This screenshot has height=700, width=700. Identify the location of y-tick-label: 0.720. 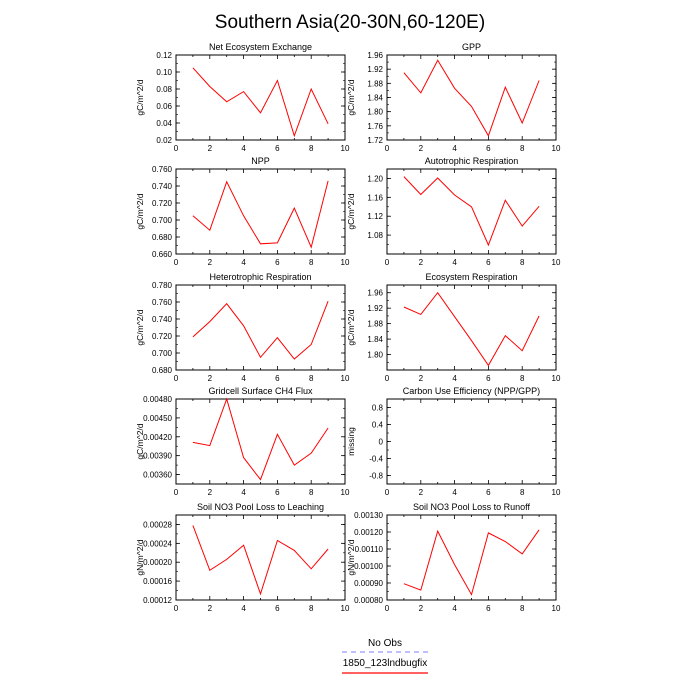
(162, 203).